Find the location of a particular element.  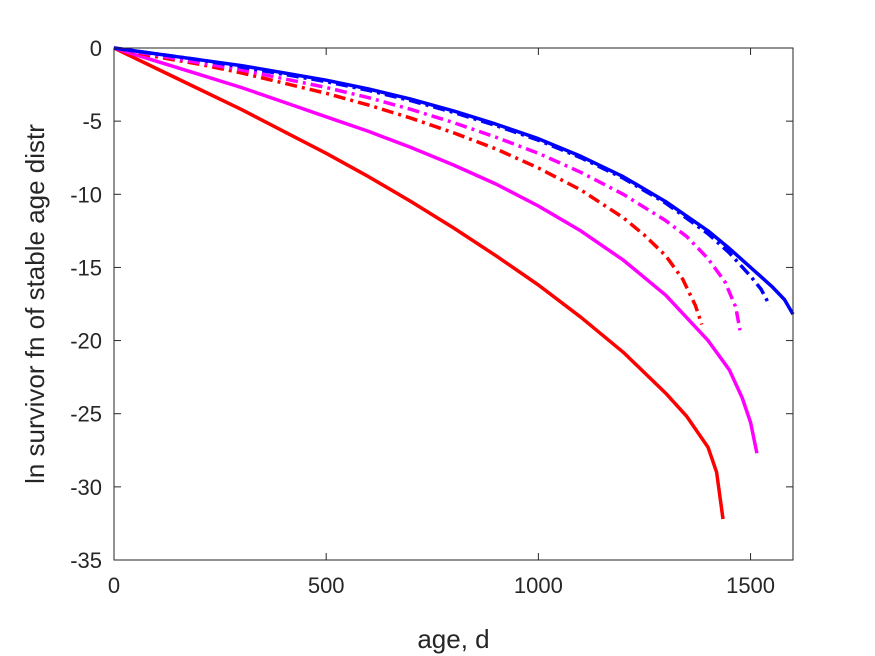

y-tick-label: -30 is located at coordinates (86, 487).